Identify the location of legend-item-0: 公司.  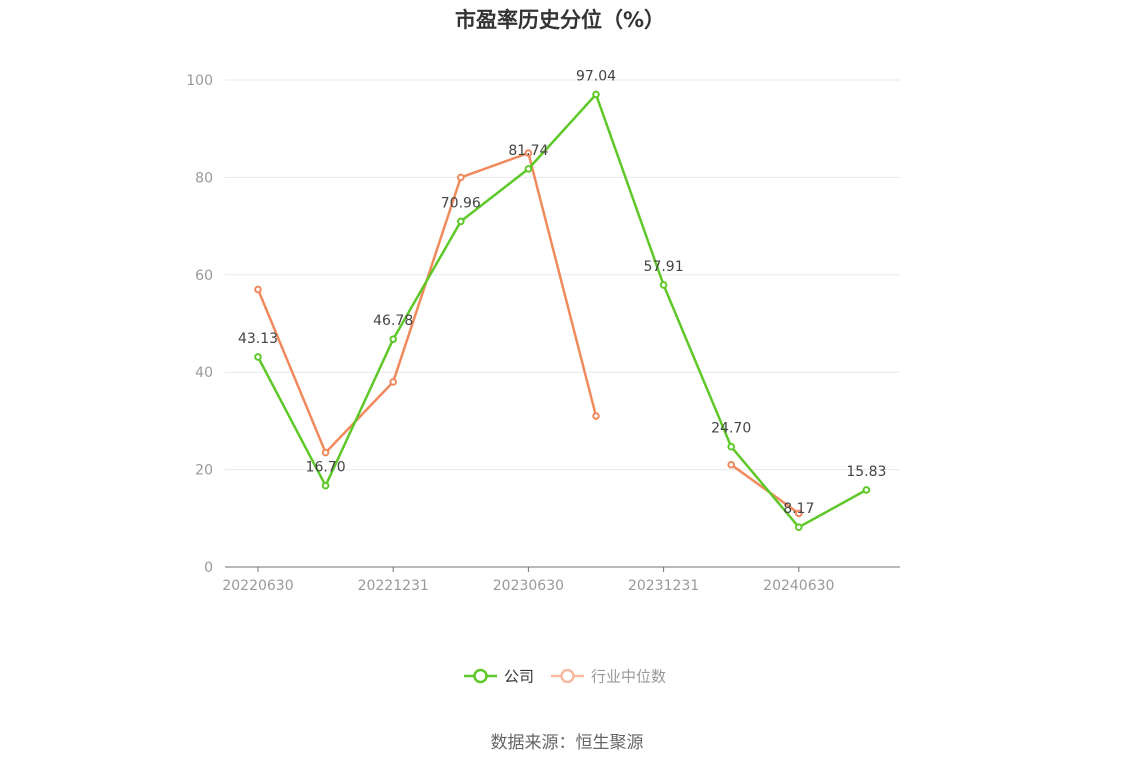
(499, 677).